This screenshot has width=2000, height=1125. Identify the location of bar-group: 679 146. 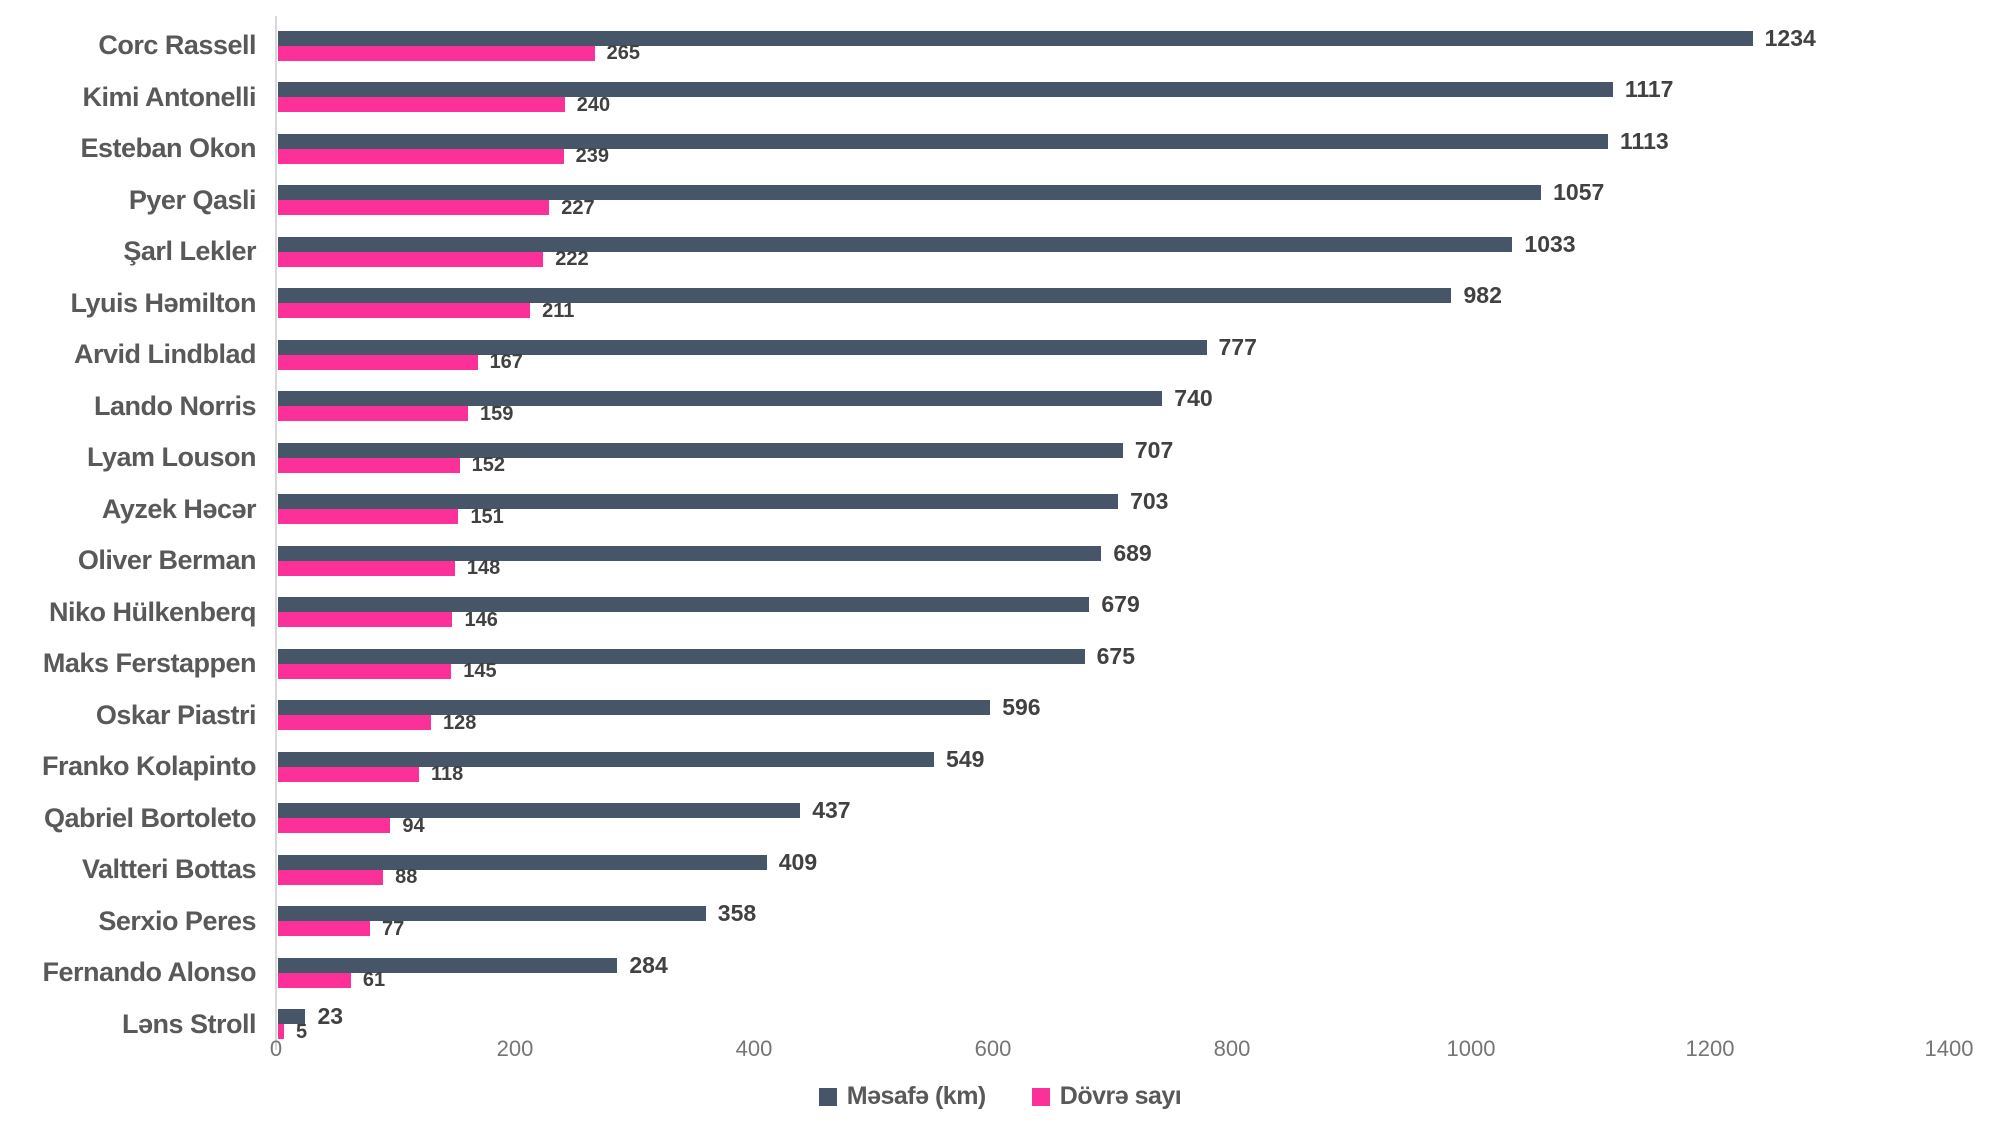
(1114, 612).